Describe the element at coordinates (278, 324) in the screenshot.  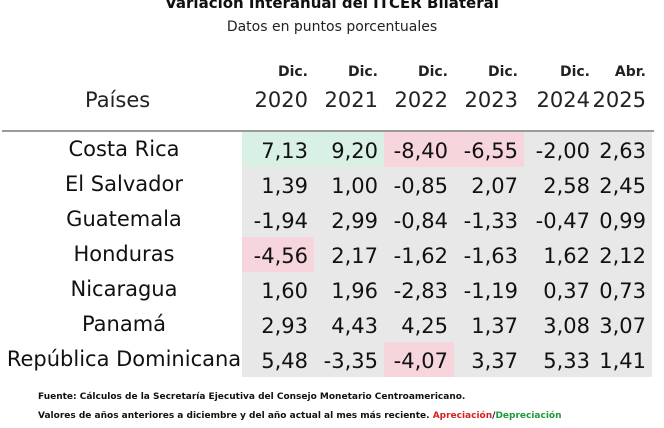
I see `value-cell: 2,93` at that location.